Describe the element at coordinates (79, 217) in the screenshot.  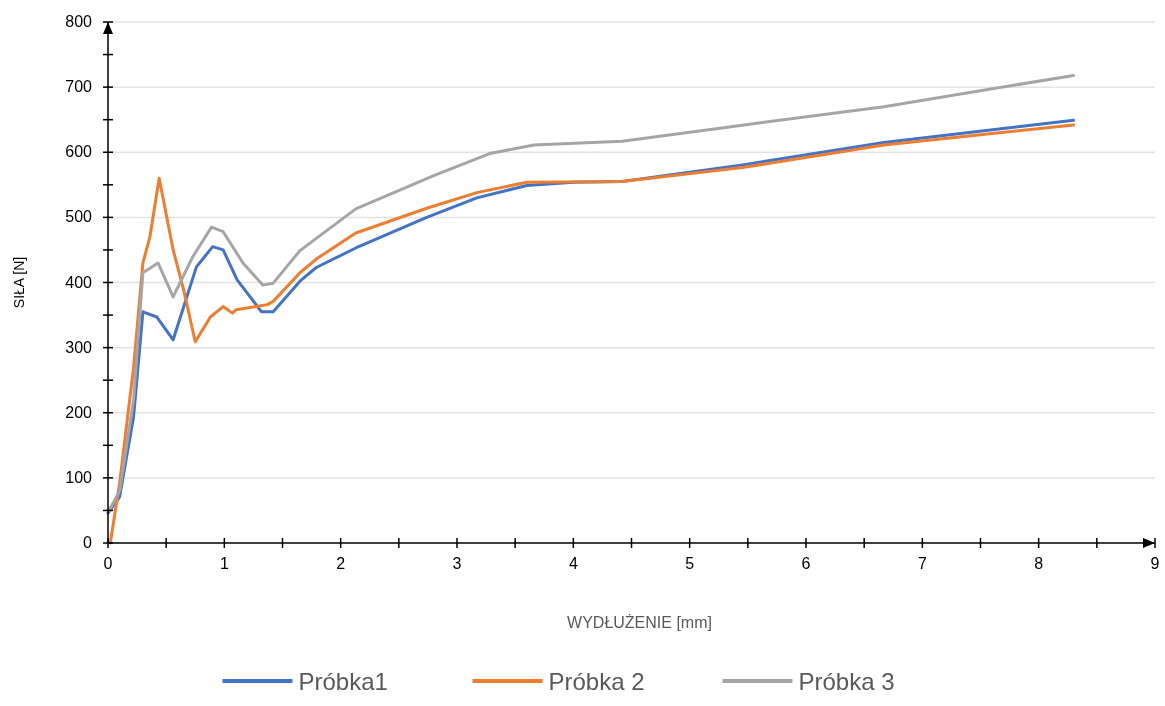
I see `y-tick-label: 500` at that location.